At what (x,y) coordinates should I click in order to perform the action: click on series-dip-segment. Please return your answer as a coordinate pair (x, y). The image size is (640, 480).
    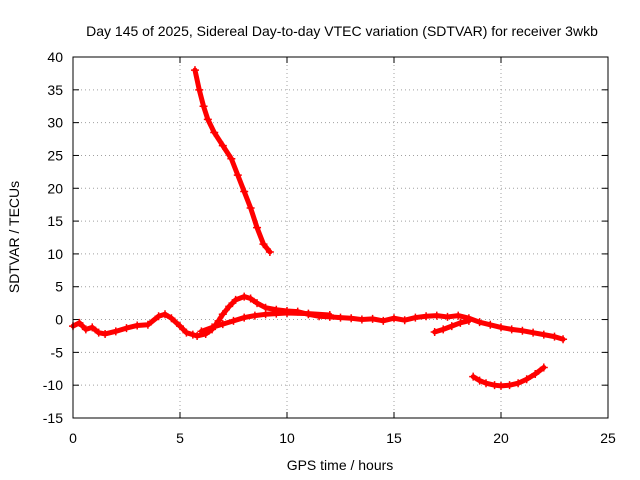
    Looking at the image, I should click on (451, 326).